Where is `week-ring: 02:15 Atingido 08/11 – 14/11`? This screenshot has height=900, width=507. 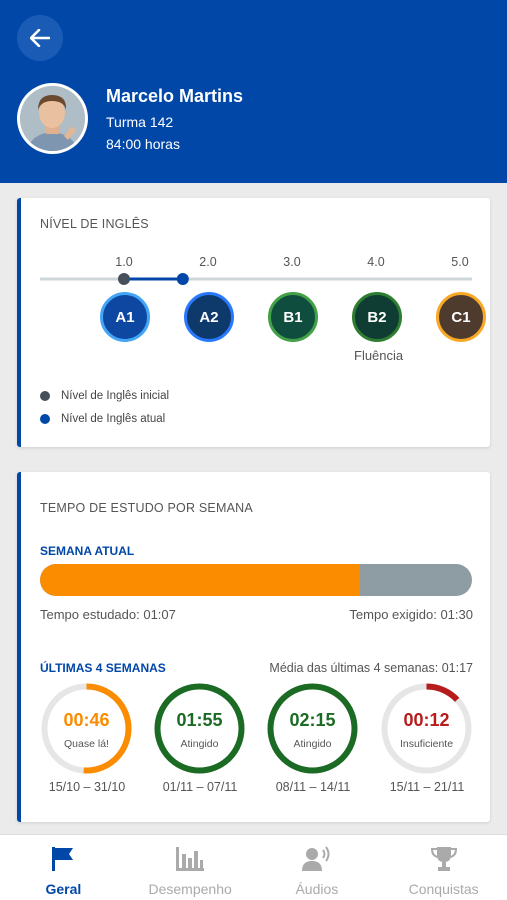
week-ring: 02:15 Atingido 08/11 – 14/11 is located at coordinates (312, 738).